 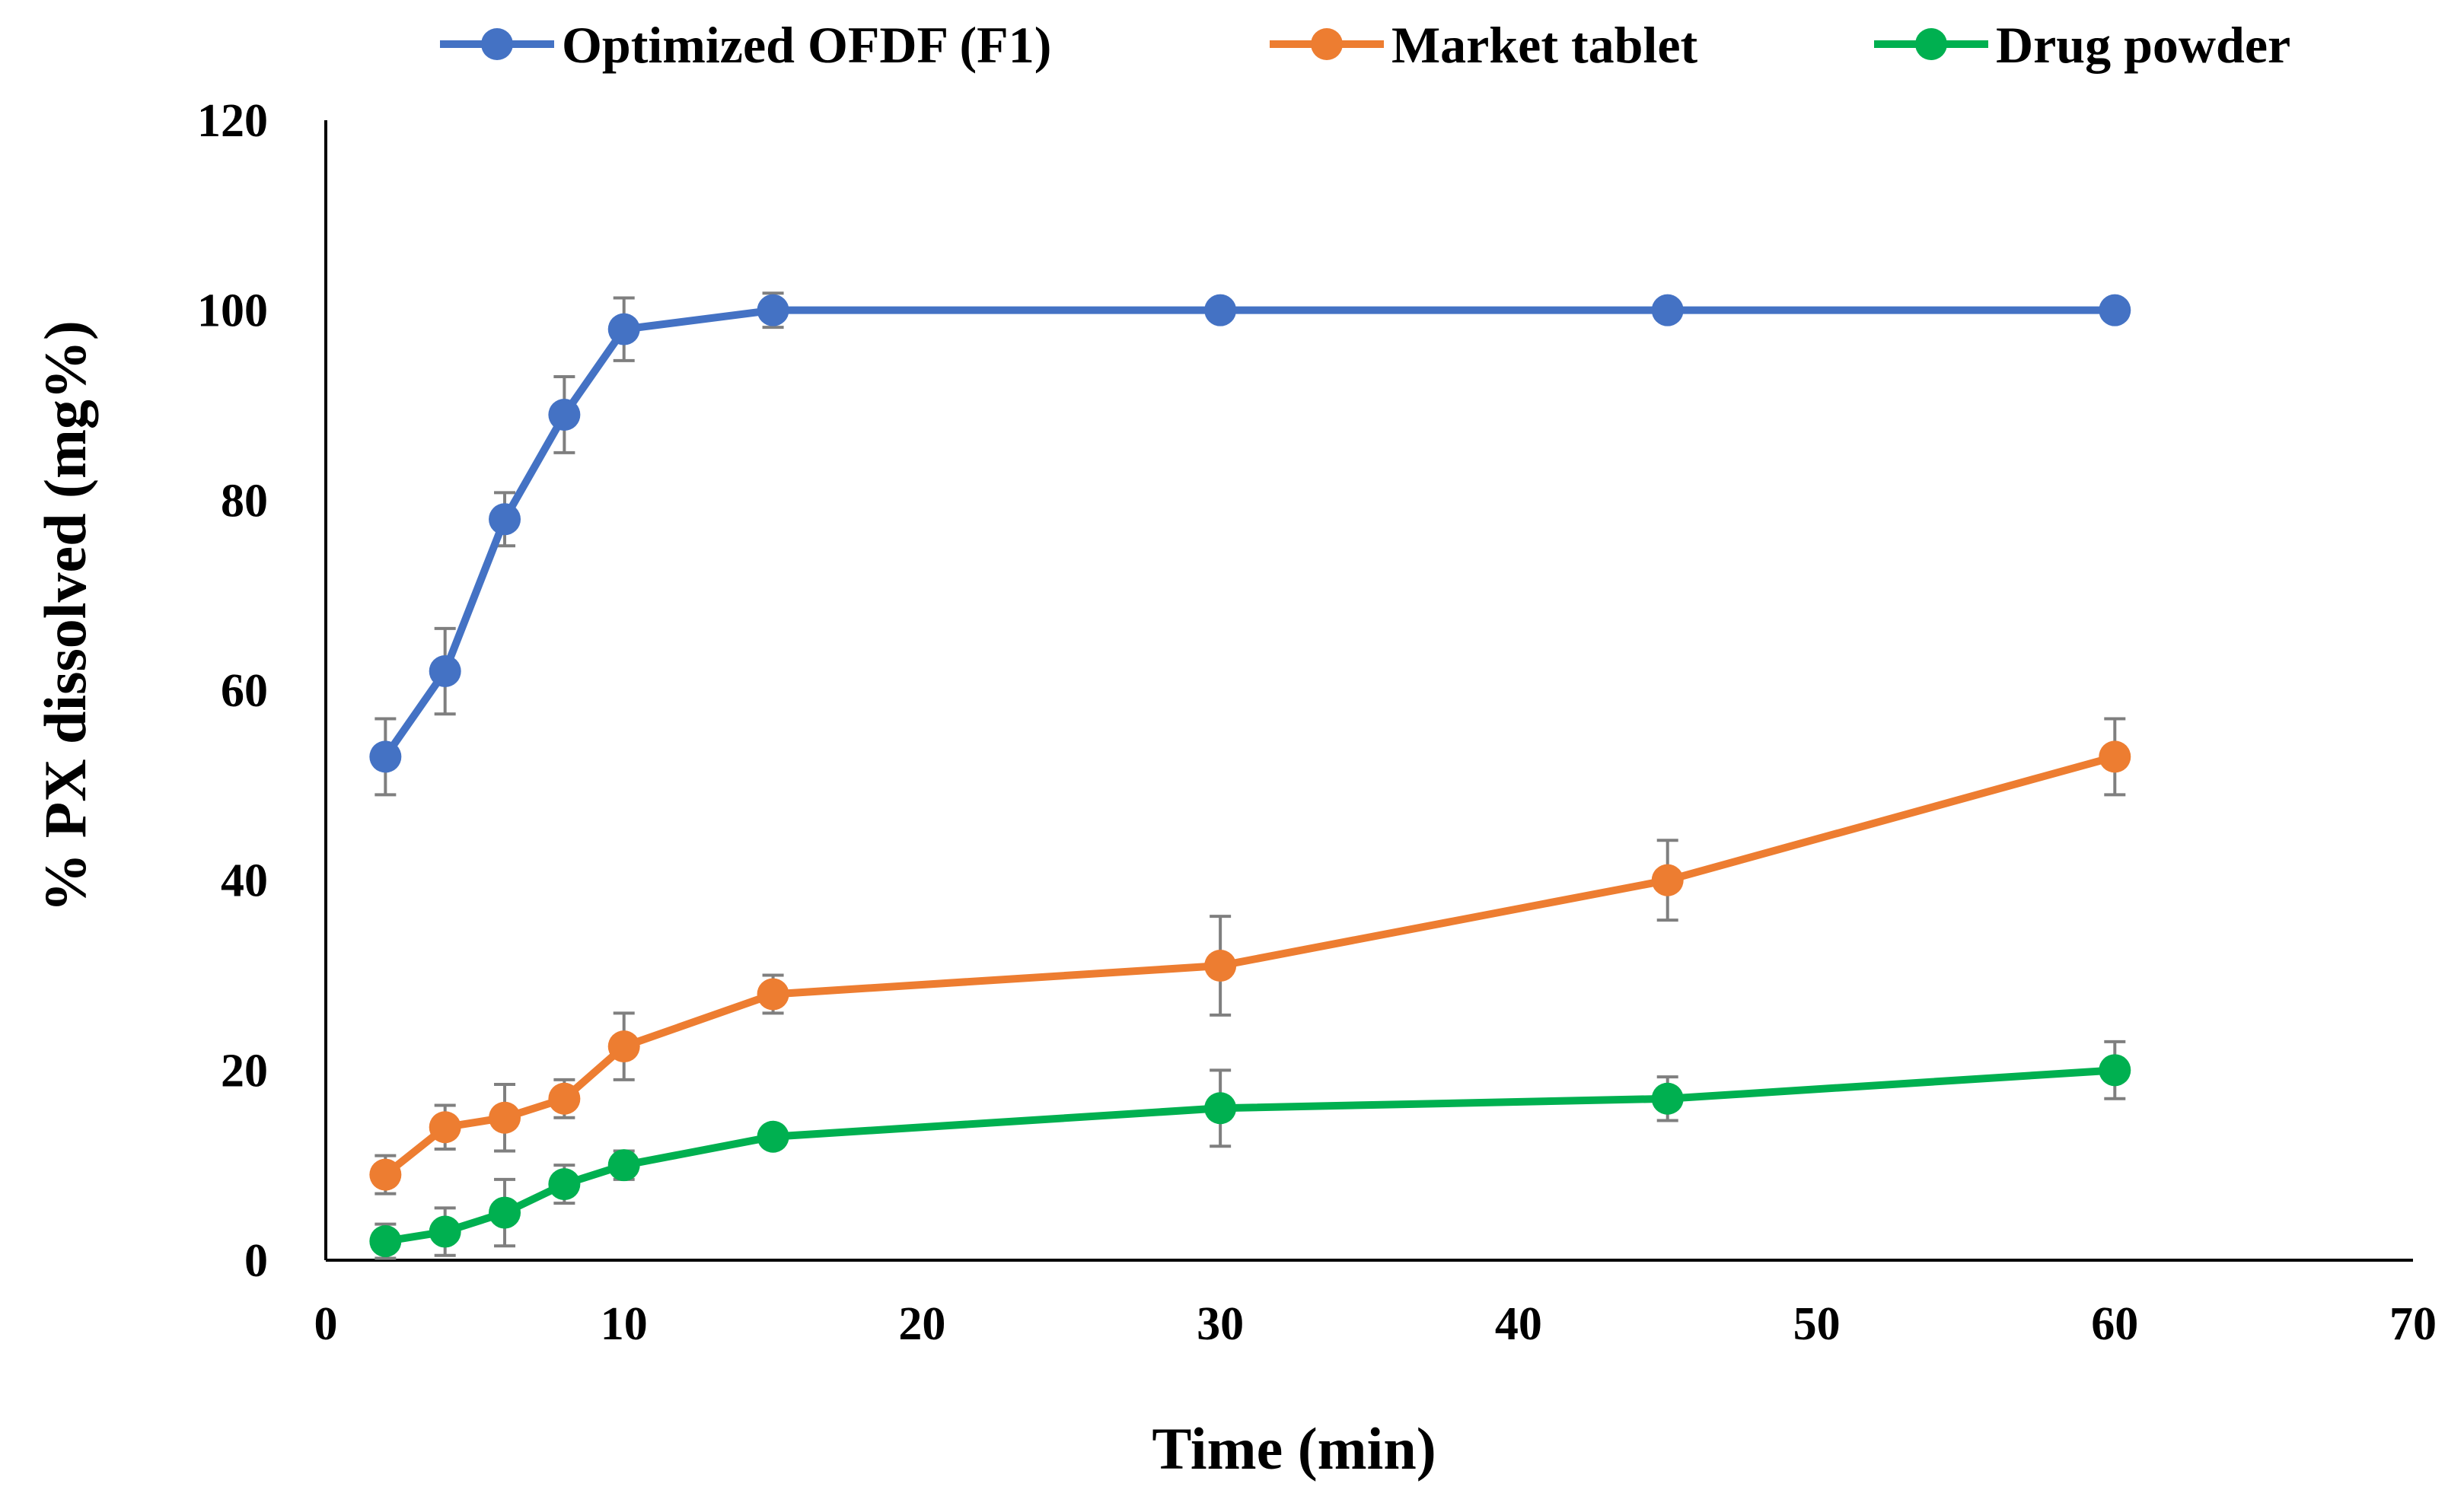 I want to click on legend-item: Market tablet, so click(x=1484, y=45).